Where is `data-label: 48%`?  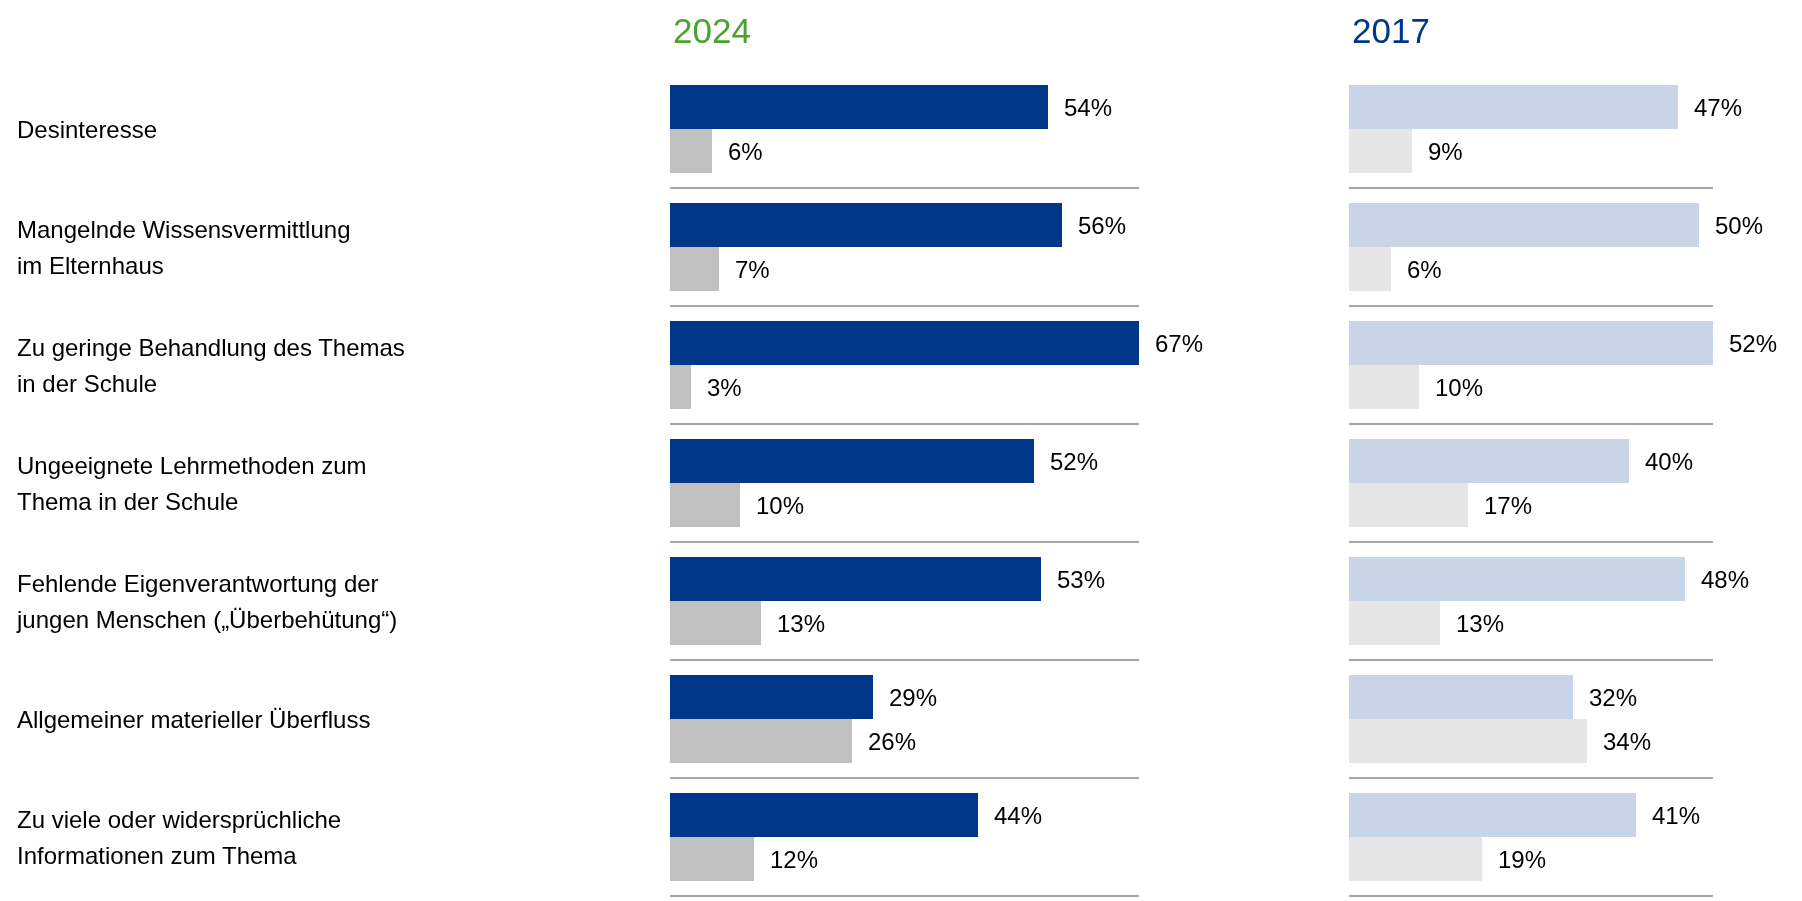
data-label: 48% is located at coordinates (1725, 579).